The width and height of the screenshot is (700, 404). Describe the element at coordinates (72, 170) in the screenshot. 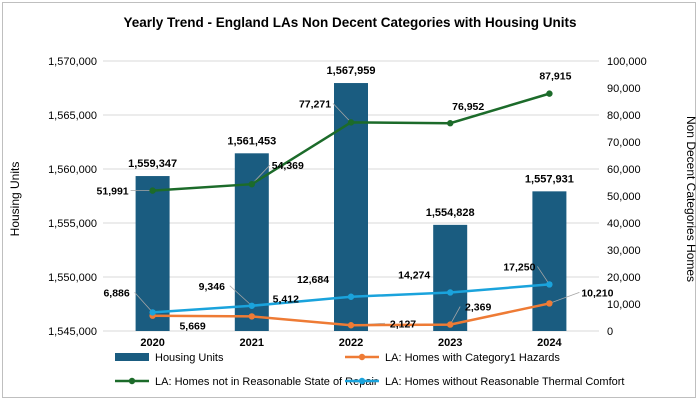

I see `y-left-tick-label: 1,560,000` at that location.